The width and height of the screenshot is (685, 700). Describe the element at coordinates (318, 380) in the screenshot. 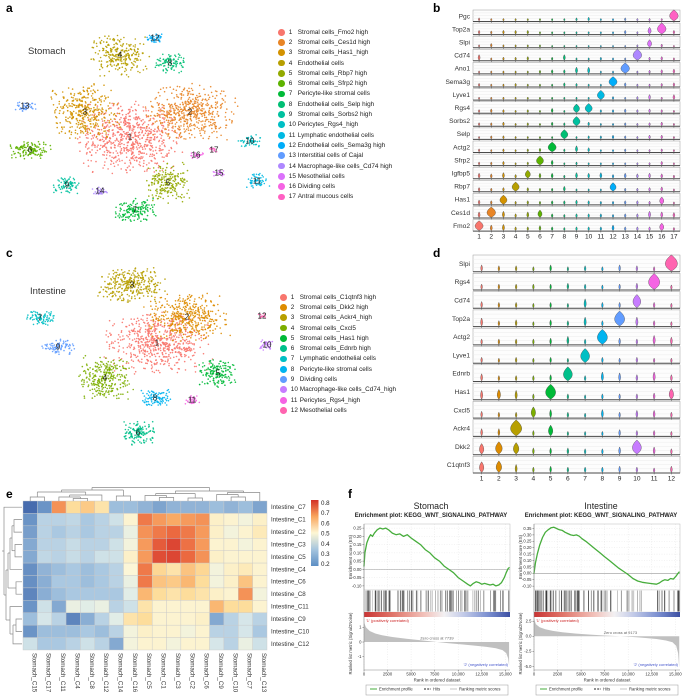

I see `legend-cluster-label: Dividing cells` at that location.